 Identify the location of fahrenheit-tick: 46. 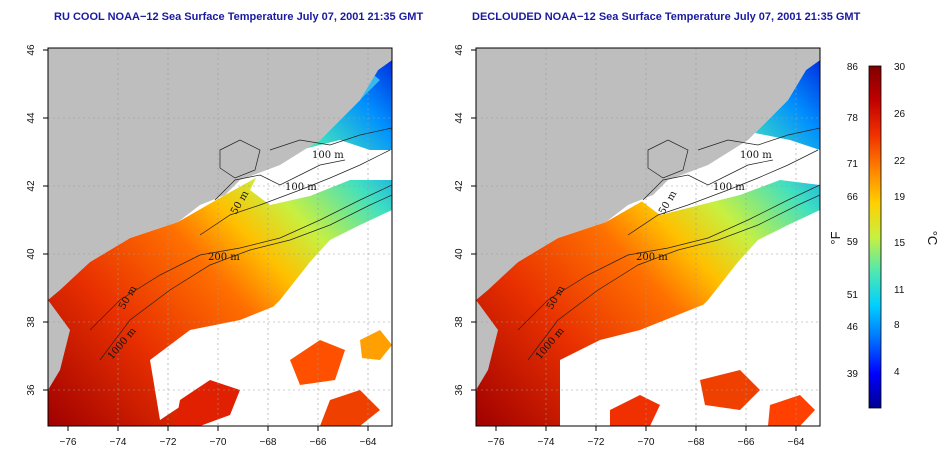
(853, 327).